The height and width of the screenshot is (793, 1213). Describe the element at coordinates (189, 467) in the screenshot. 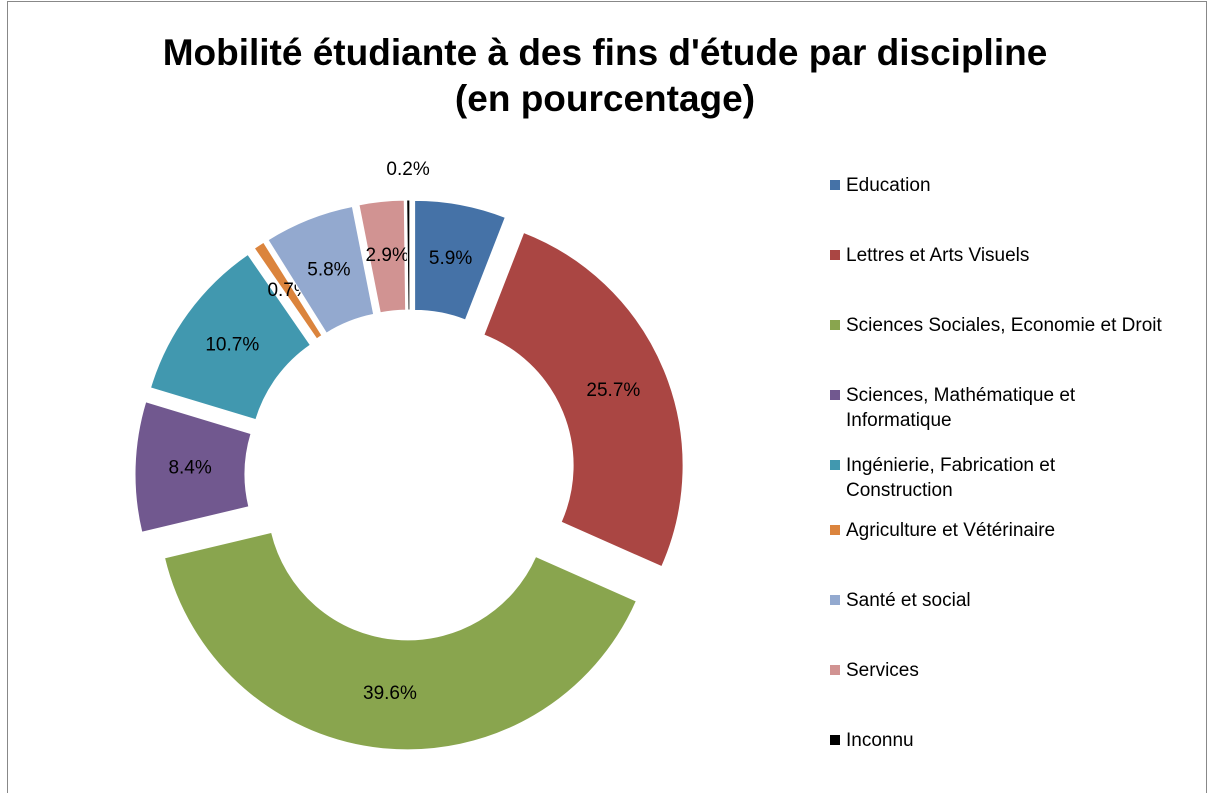

I see `data-label: 8.4%` at that location.